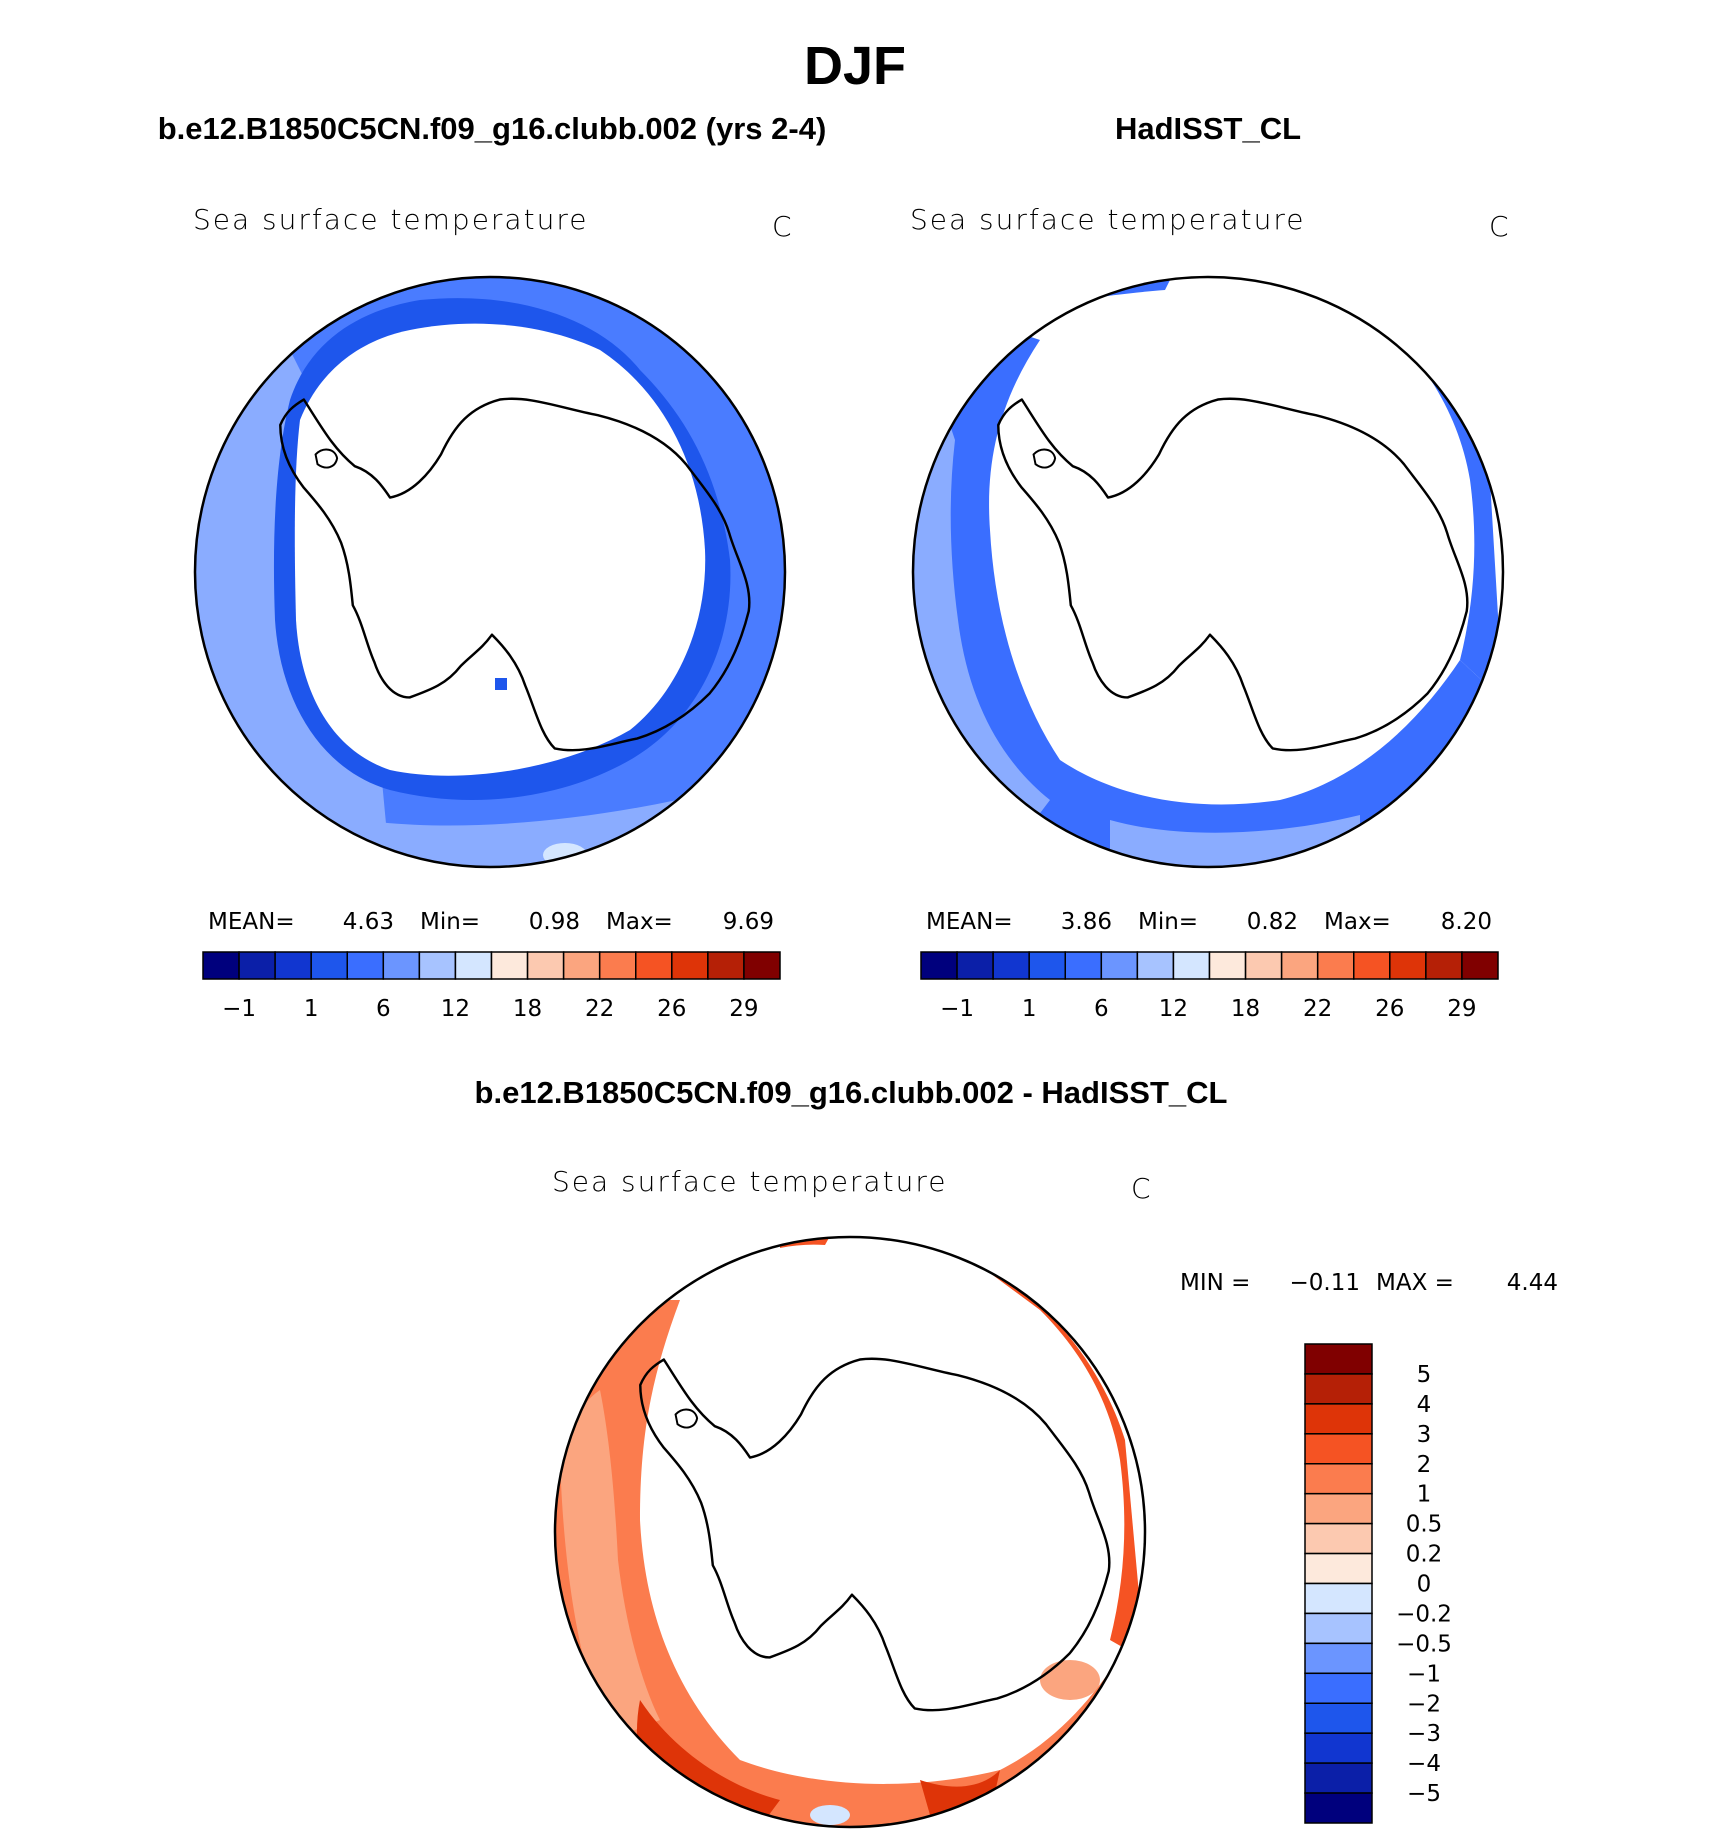 The image size is (1710, 1839). I want to click on max-label: MAX =, so click(1415, 1283).